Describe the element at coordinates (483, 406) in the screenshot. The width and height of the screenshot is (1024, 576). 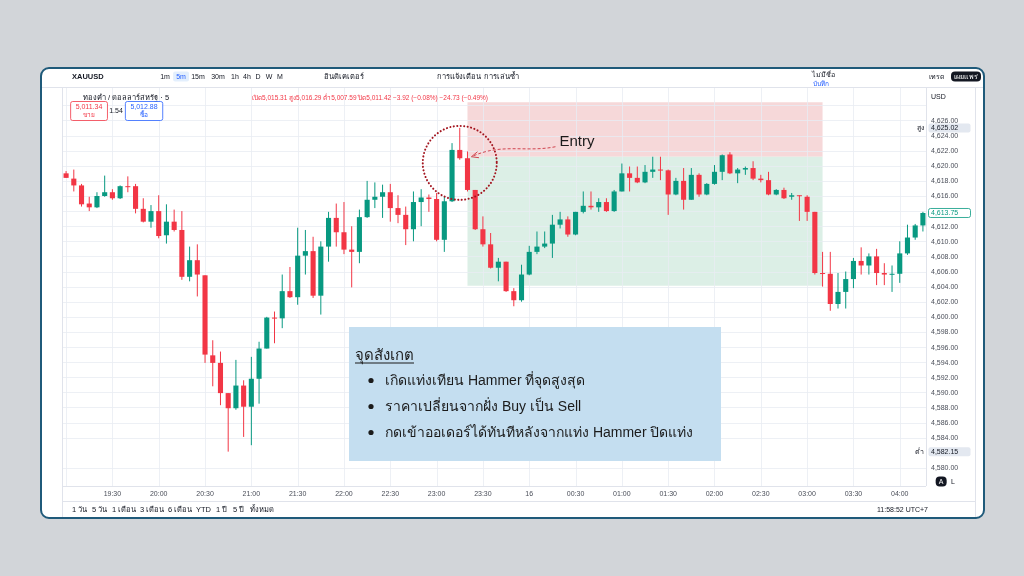
I see `note-item: ราคาเปลี่ยนจากฝั่ง Buy เป็น Sell` at that location.